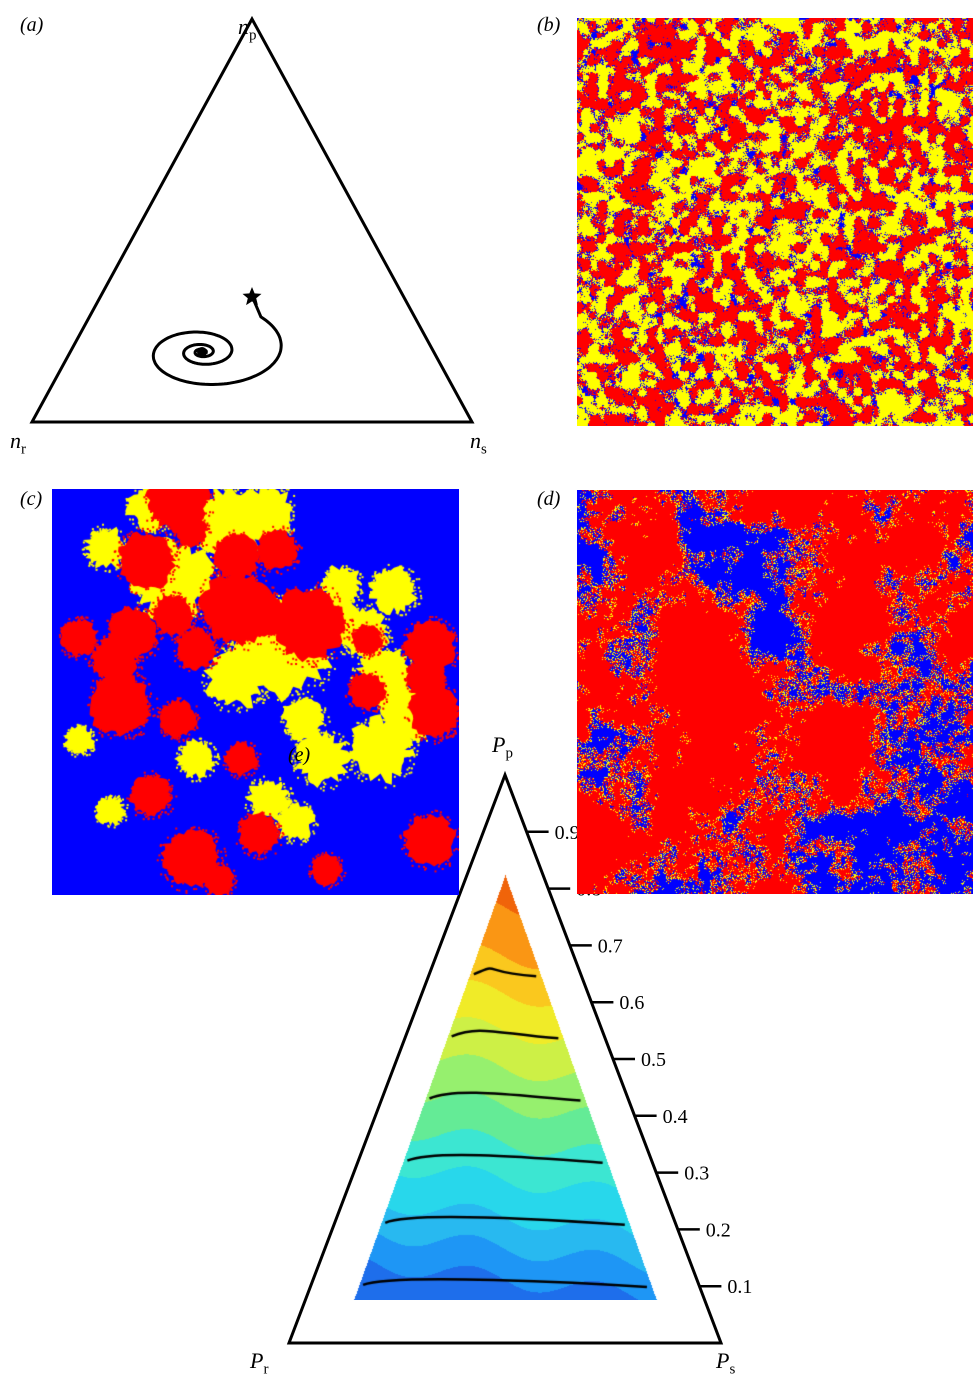 The height and width of the screenshot is (1378, 973). What do you see at coordinates (202, 352) in the screenshot?
I see `panel-a-fixed-point` at bounding box center [202, 352].